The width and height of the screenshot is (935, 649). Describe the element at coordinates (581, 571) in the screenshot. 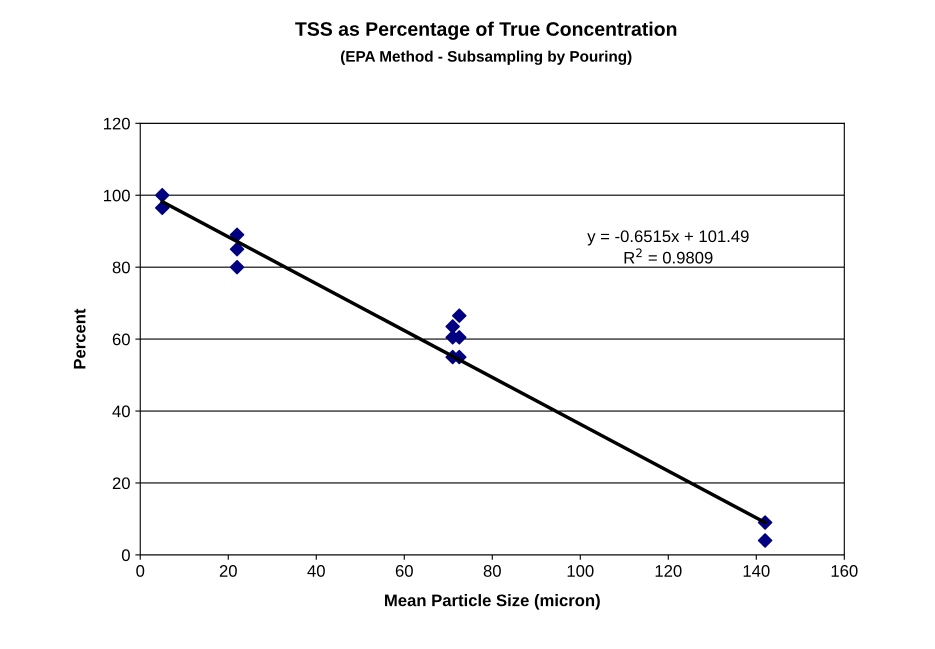

I see `x-tick-label: 100` at that location.